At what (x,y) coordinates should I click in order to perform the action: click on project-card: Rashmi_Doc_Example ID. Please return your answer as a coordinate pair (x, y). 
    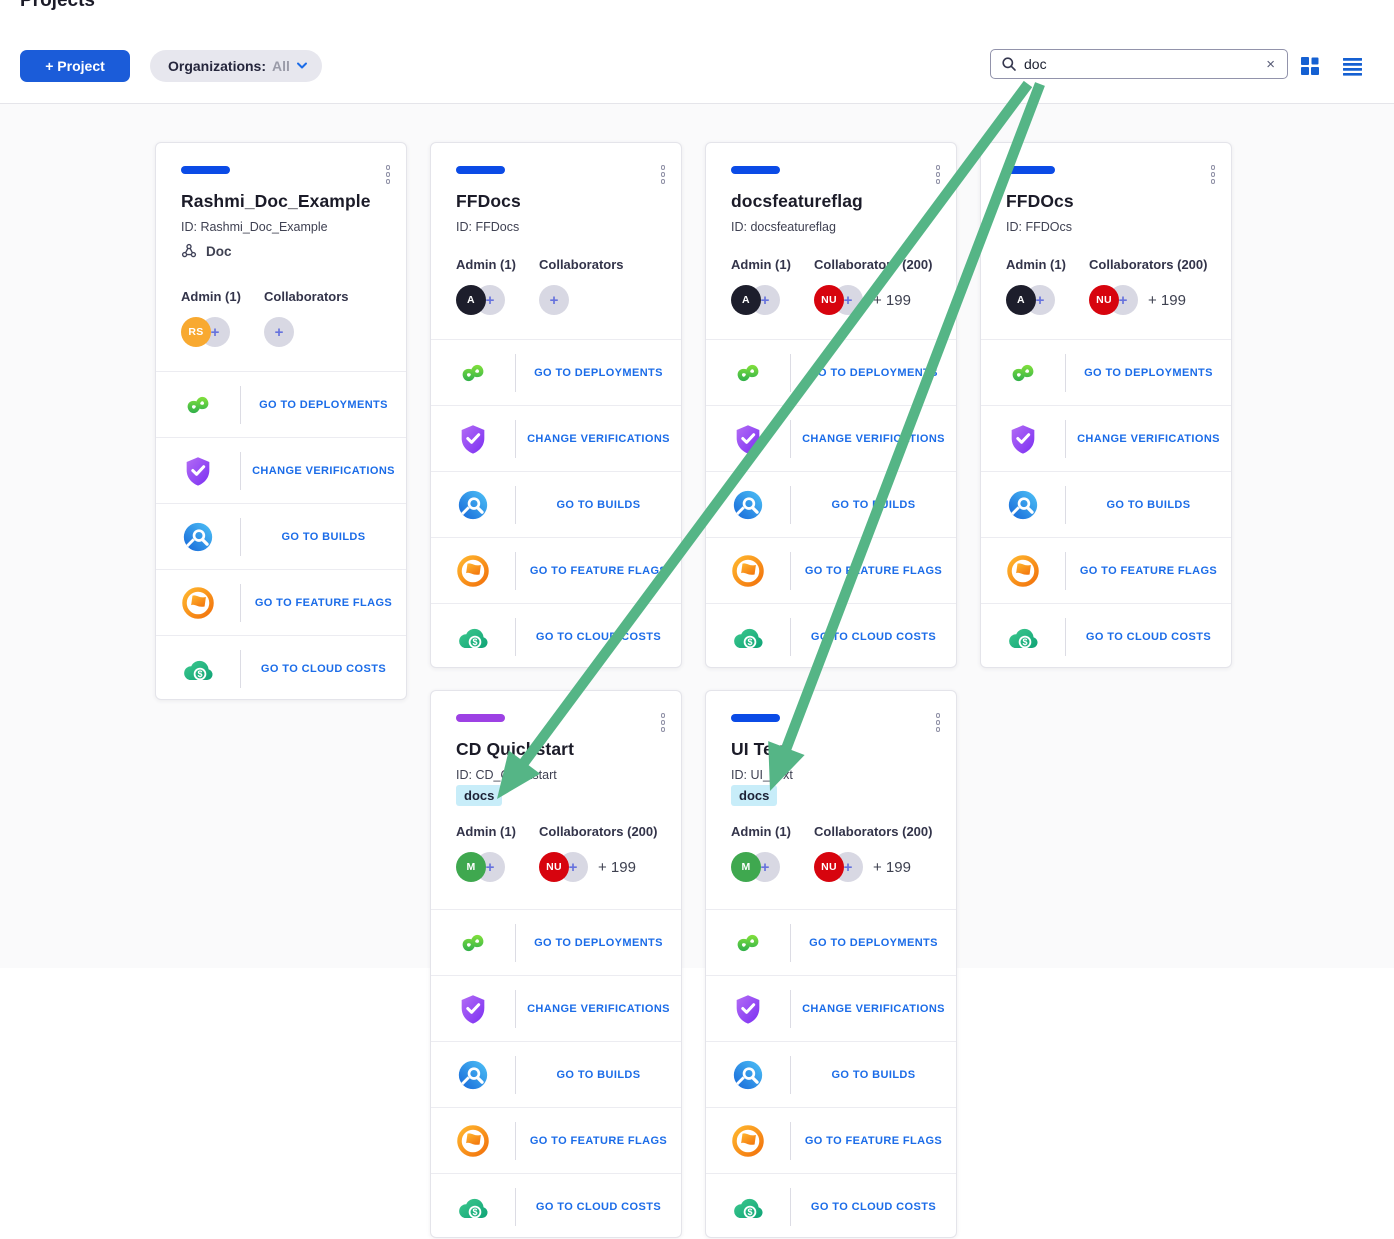
    Looking at the image, I should click on (281, 421).